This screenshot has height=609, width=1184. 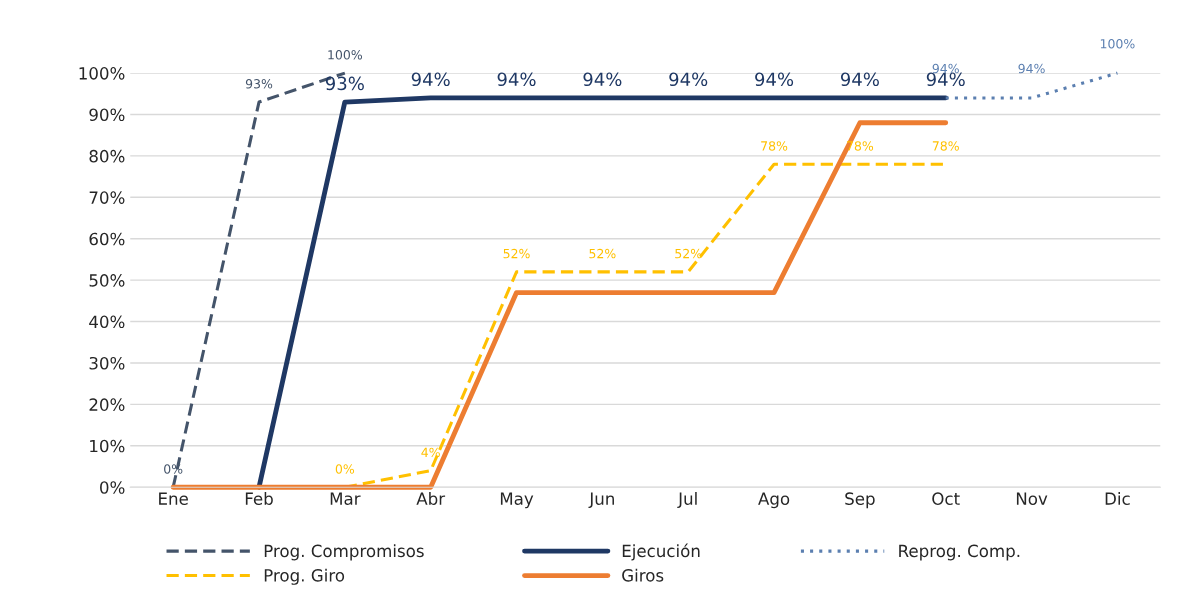 What do you see at coordinates (107, 239) in the screenshot?
I see `y-tick-label: 60%` at bounding box center [107, 239].